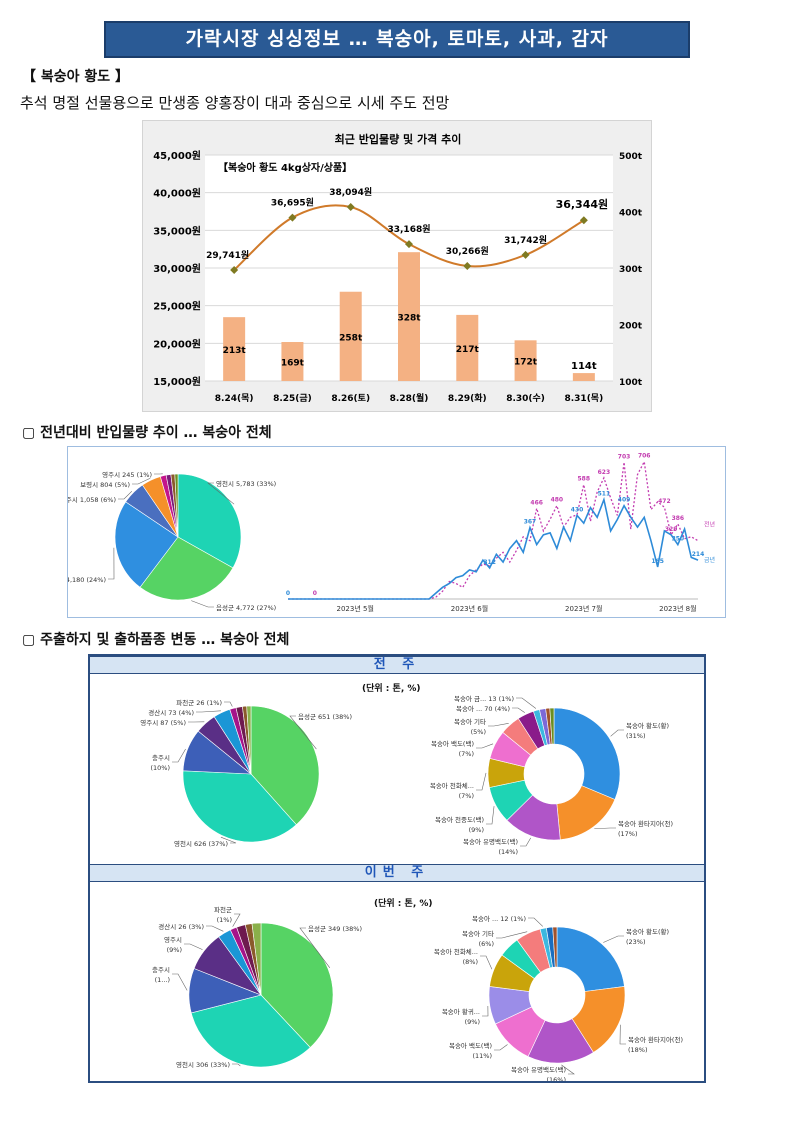 The height and width of the screenshot is (1123, 793). I want to click on bar-label: 258t, so click(351, 338).